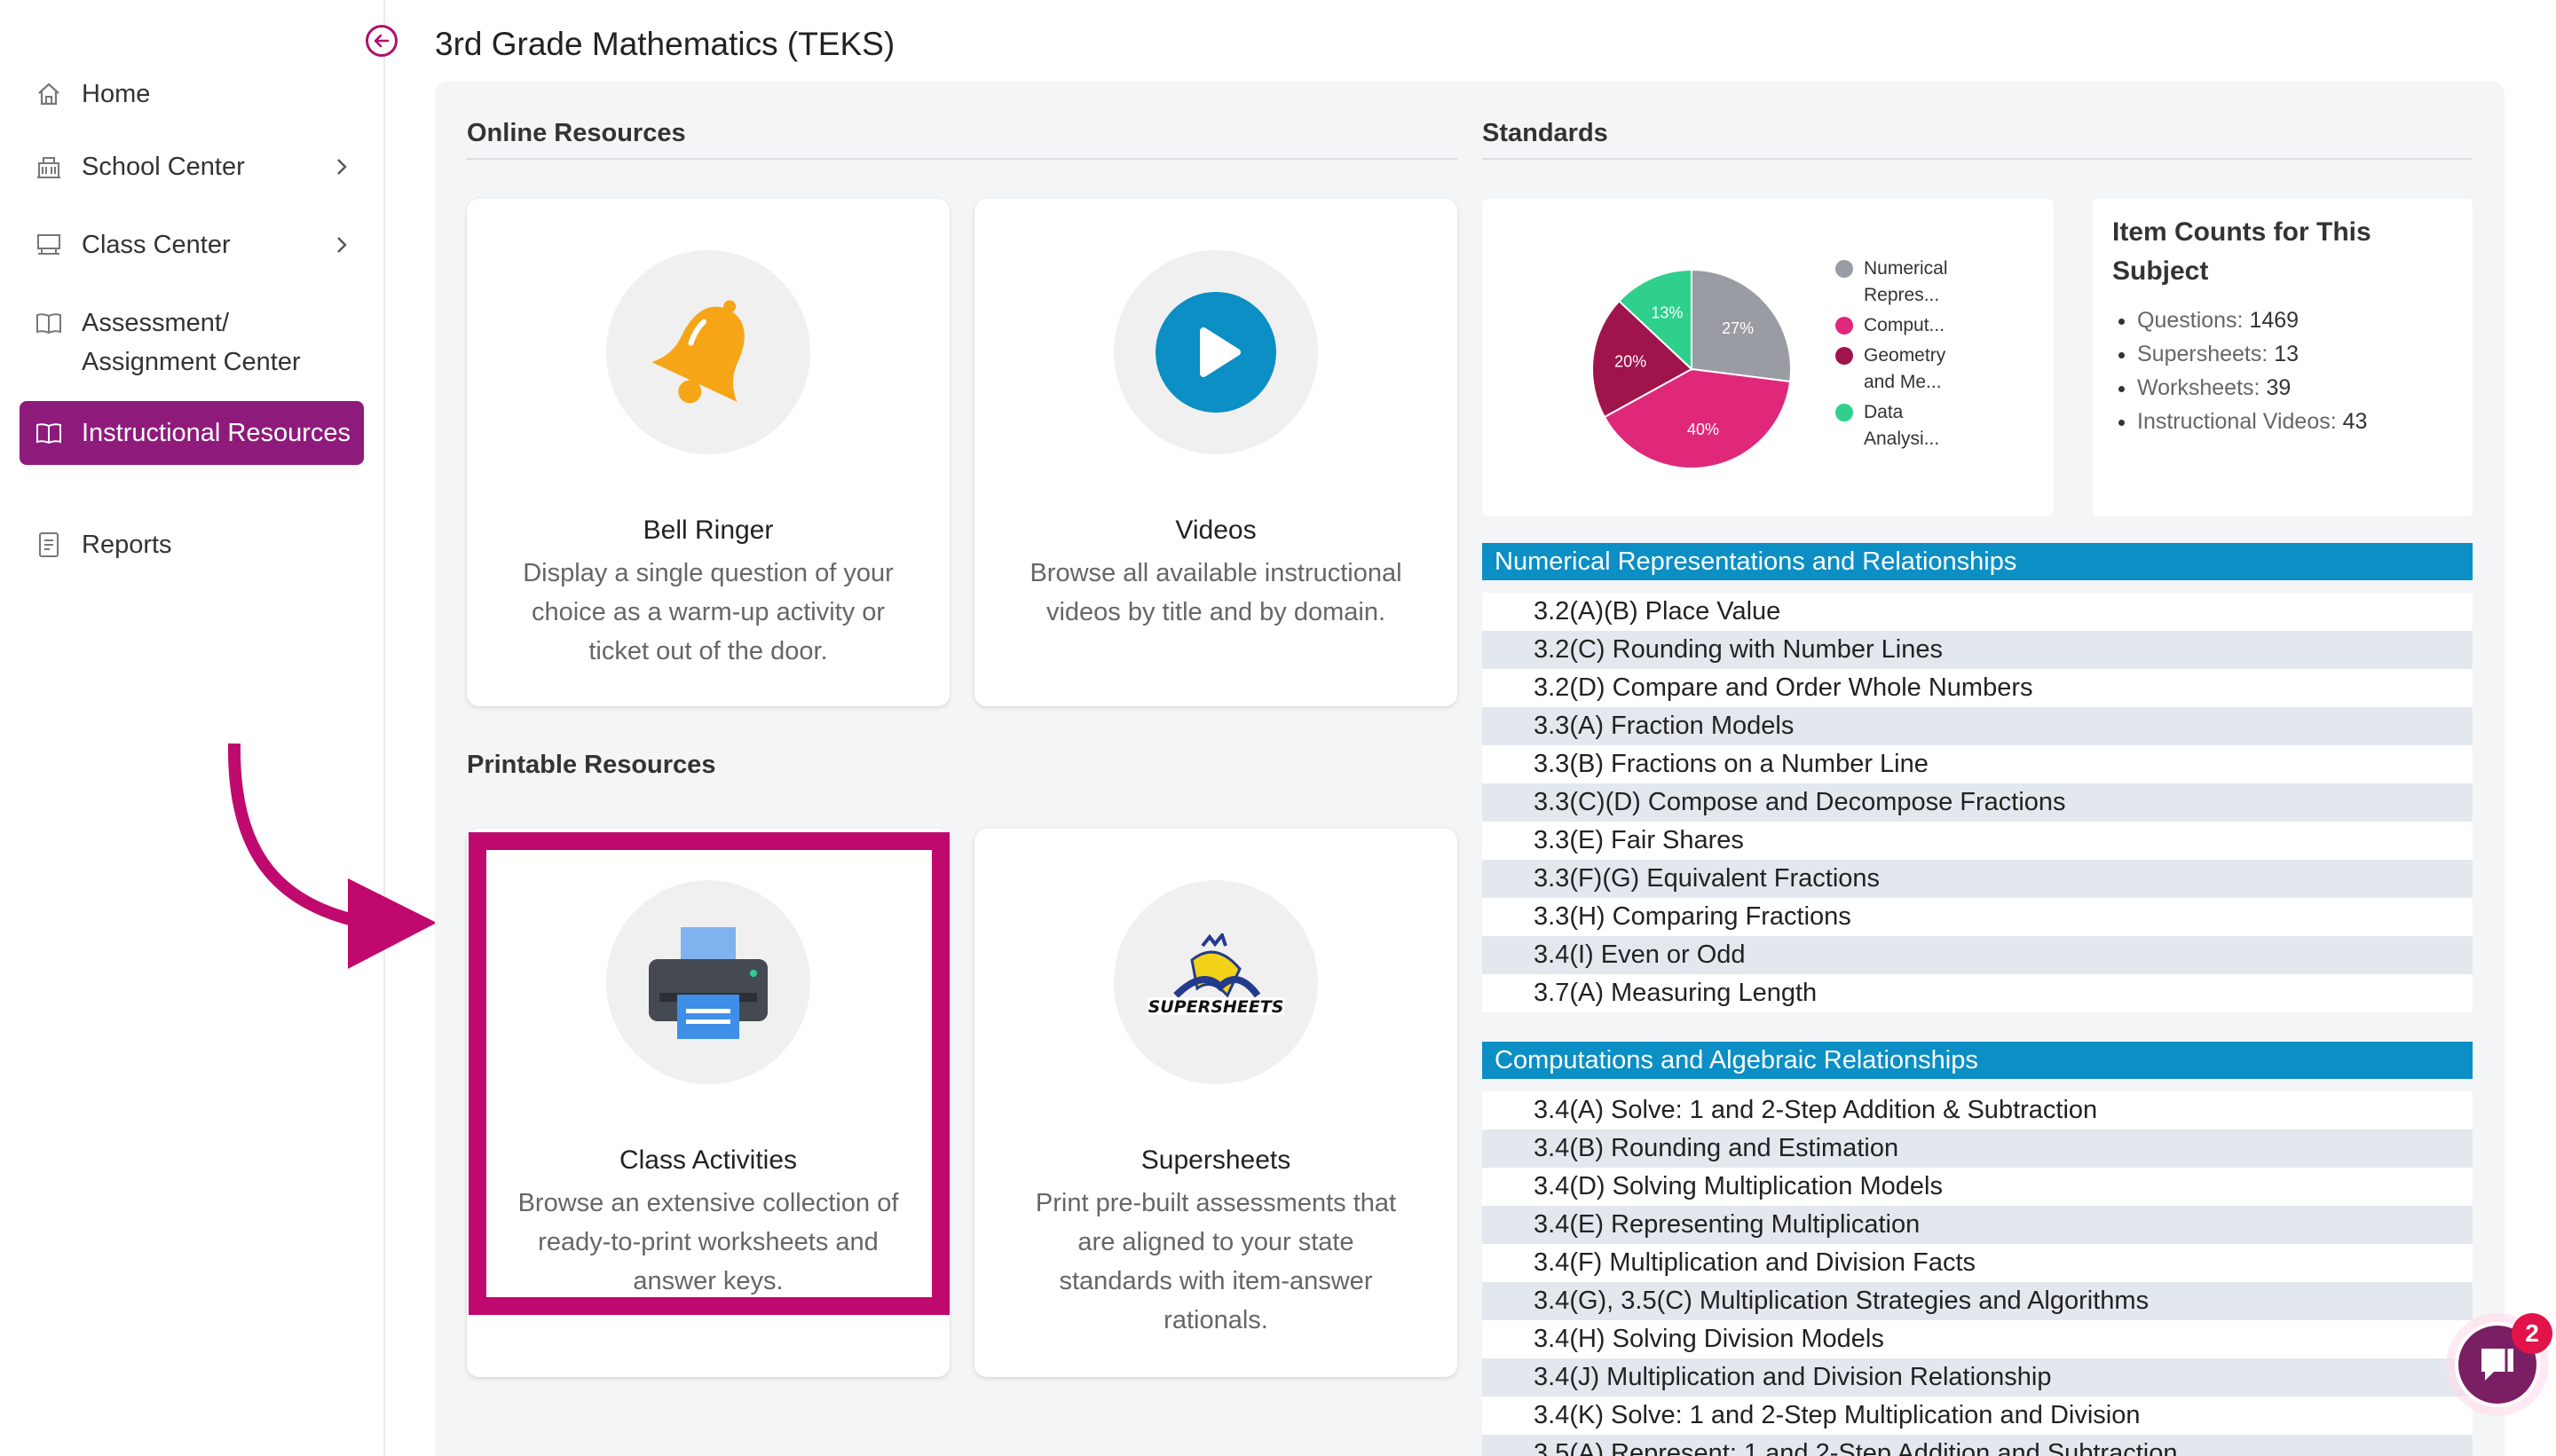 This screenshot has width=2556, height=1456. What do you see at coordinates (1977, 1148) in the screenshot?
I see `standard-item: 3.4(B) Rounding and Estimation` at bounding box center [1977, 1148].